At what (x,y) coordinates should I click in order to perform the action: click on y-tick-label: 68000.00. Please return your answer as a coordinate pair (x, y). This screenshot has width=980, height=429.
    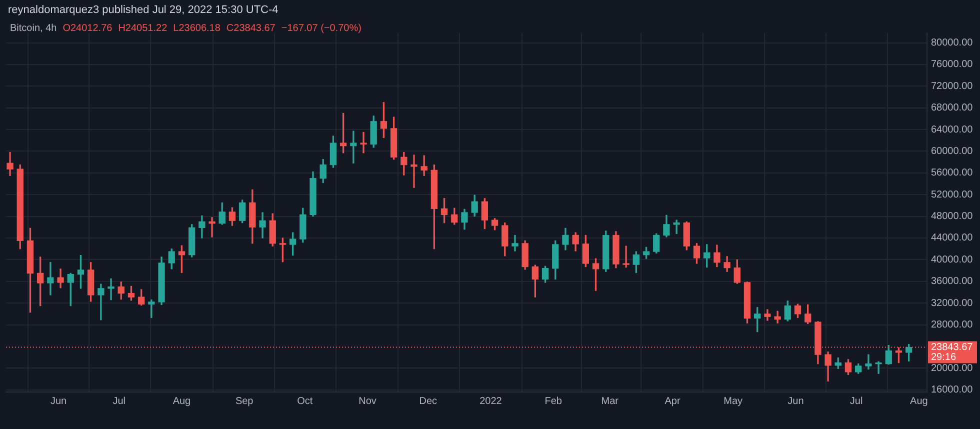
    Looking at the image, I should click on (952, 108).